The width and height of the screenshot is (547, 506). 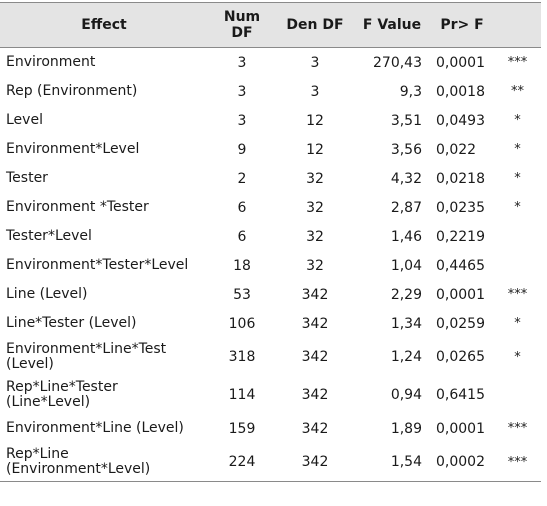 What do you see at coordinates (406, 149) in the screenshot?
I see `cell-f-value: 3,56` at bounding box center [406, 149].